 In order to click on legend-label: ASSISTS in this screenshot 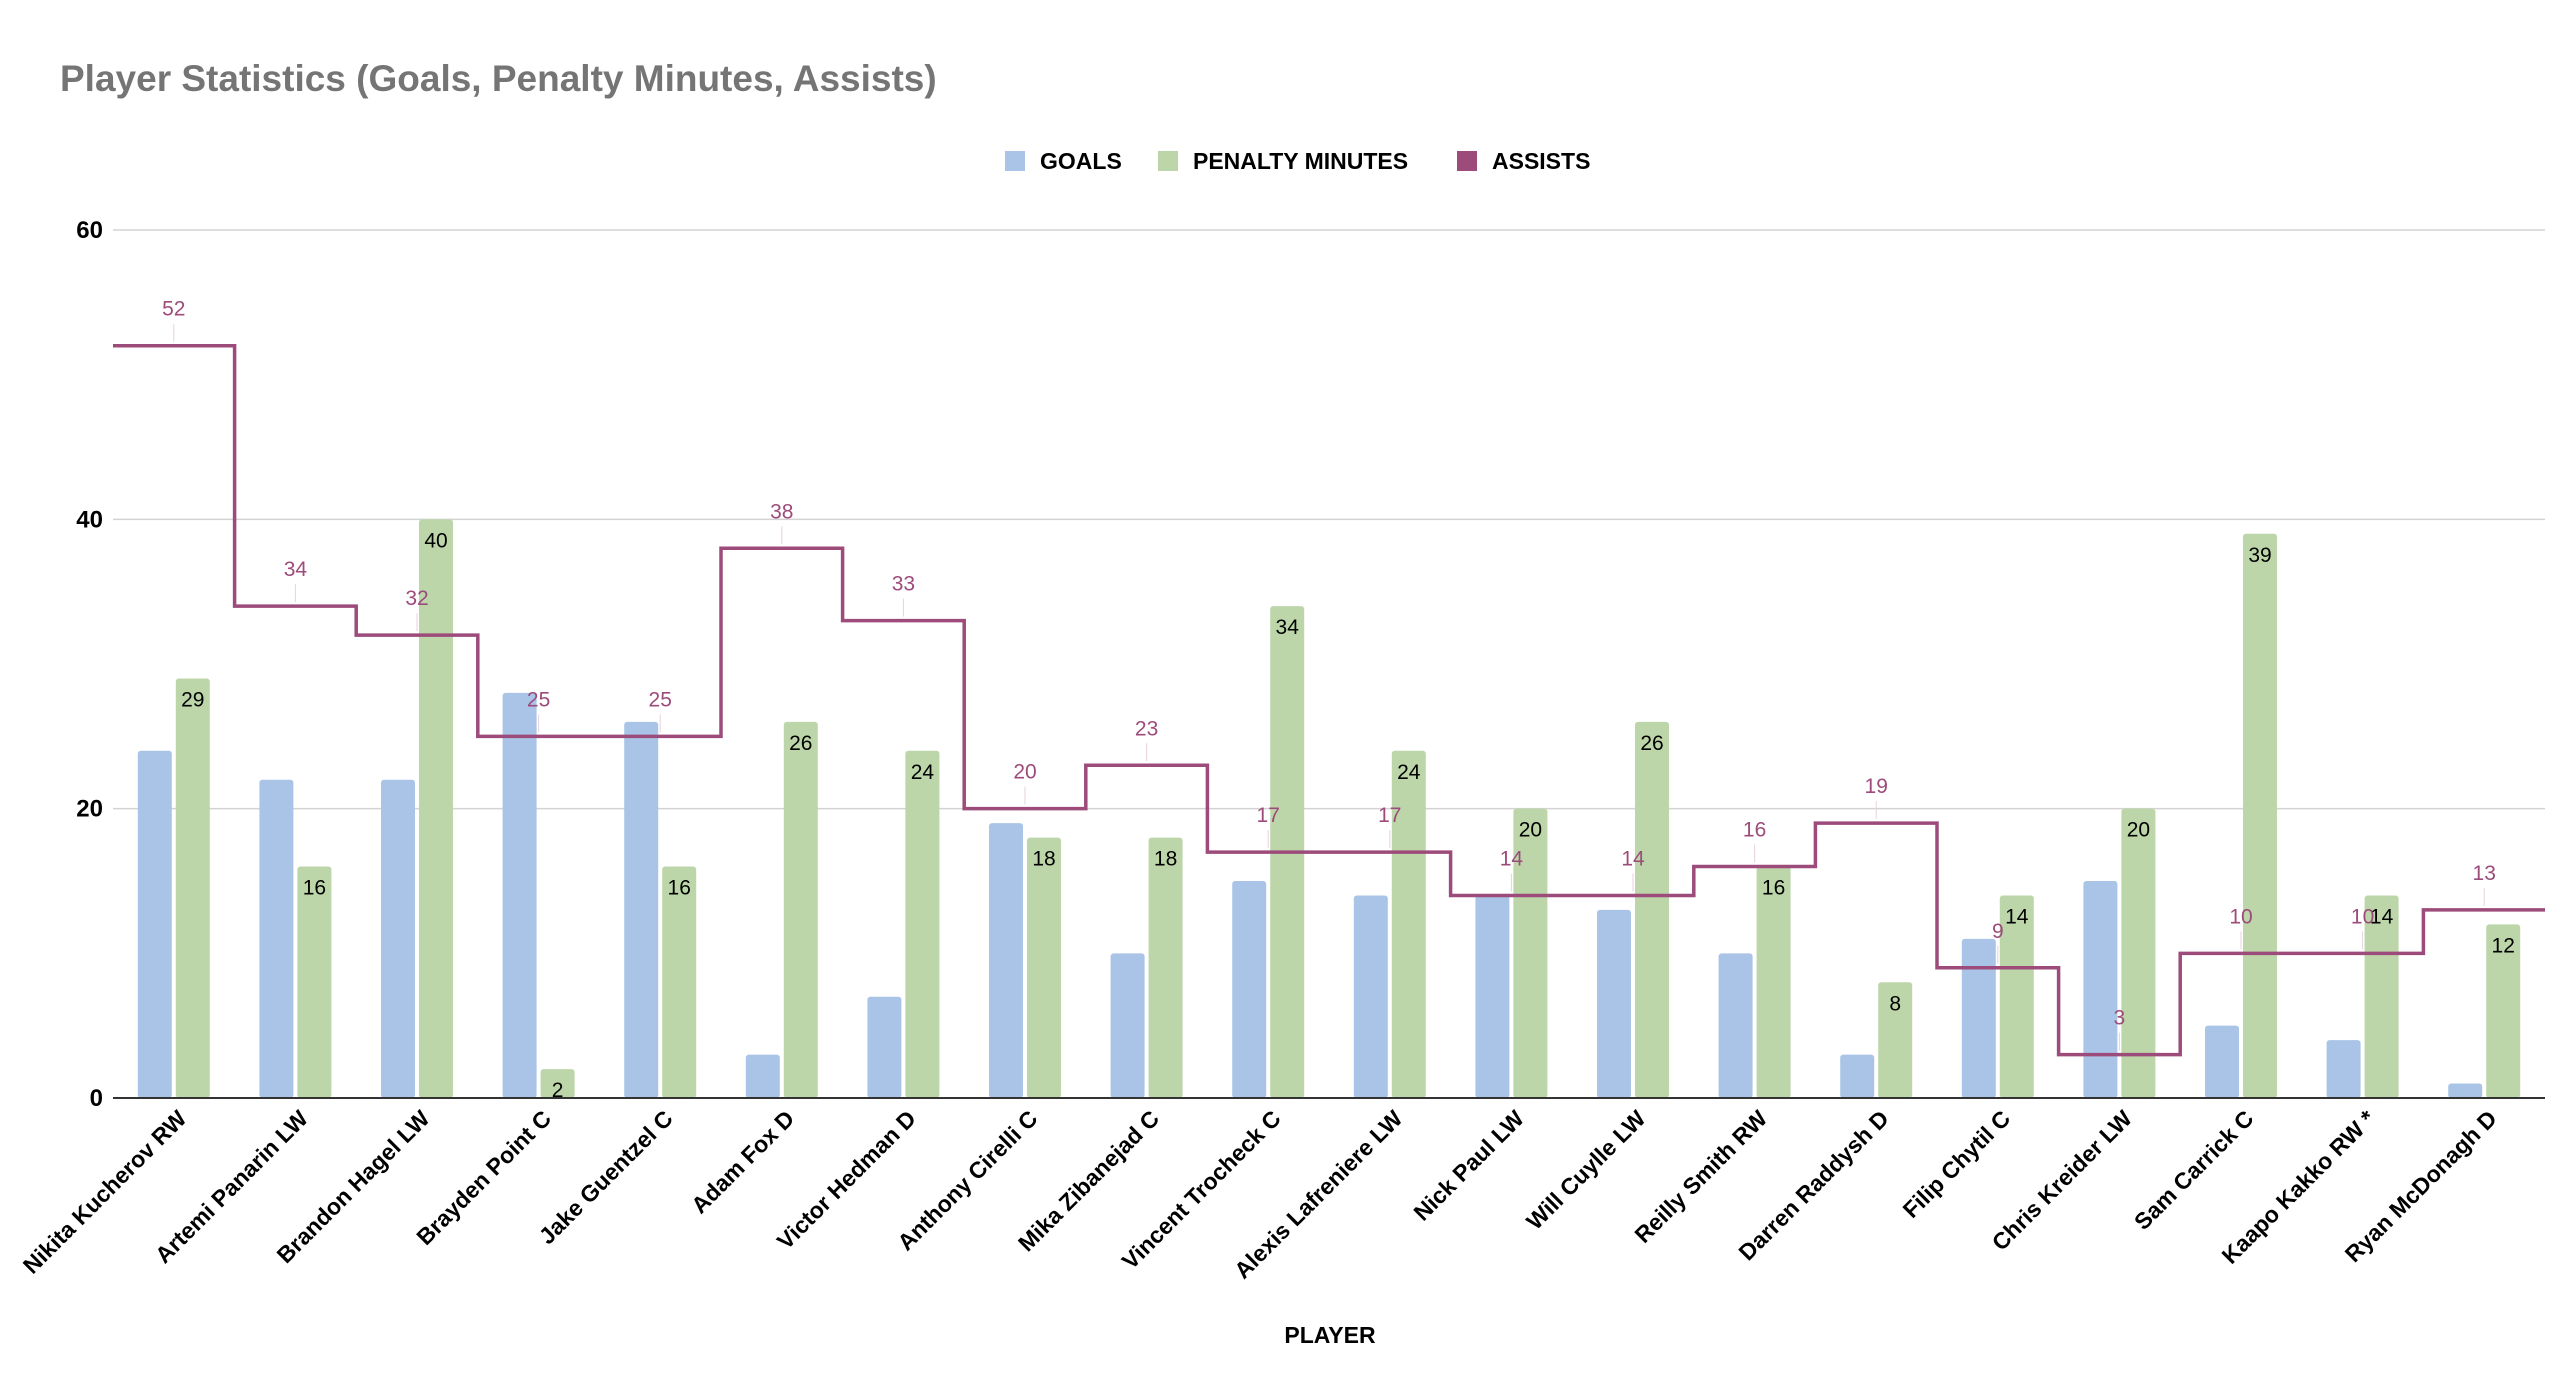, I will do `click(1541, 161)`.